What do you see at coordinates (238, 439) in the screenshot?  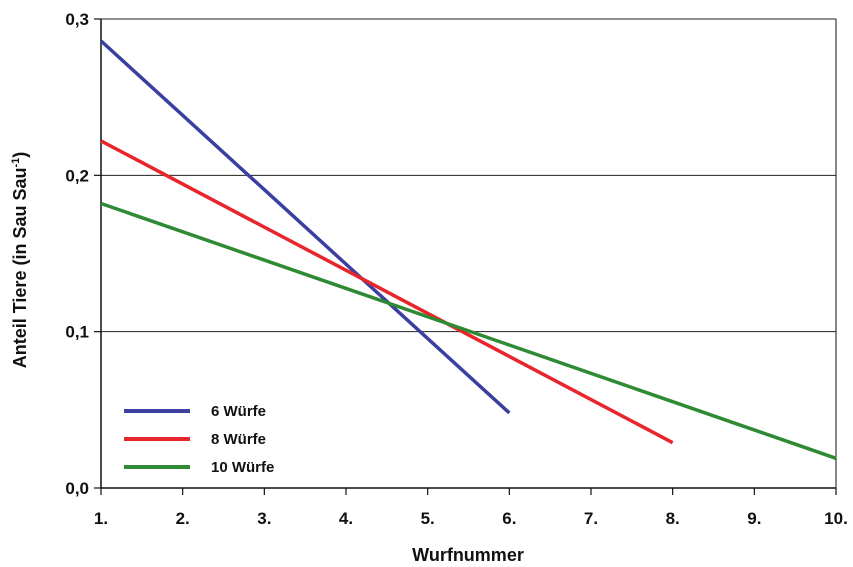 I see `legend-label-2: 8 Würfe` at bounding box center [238, 439].